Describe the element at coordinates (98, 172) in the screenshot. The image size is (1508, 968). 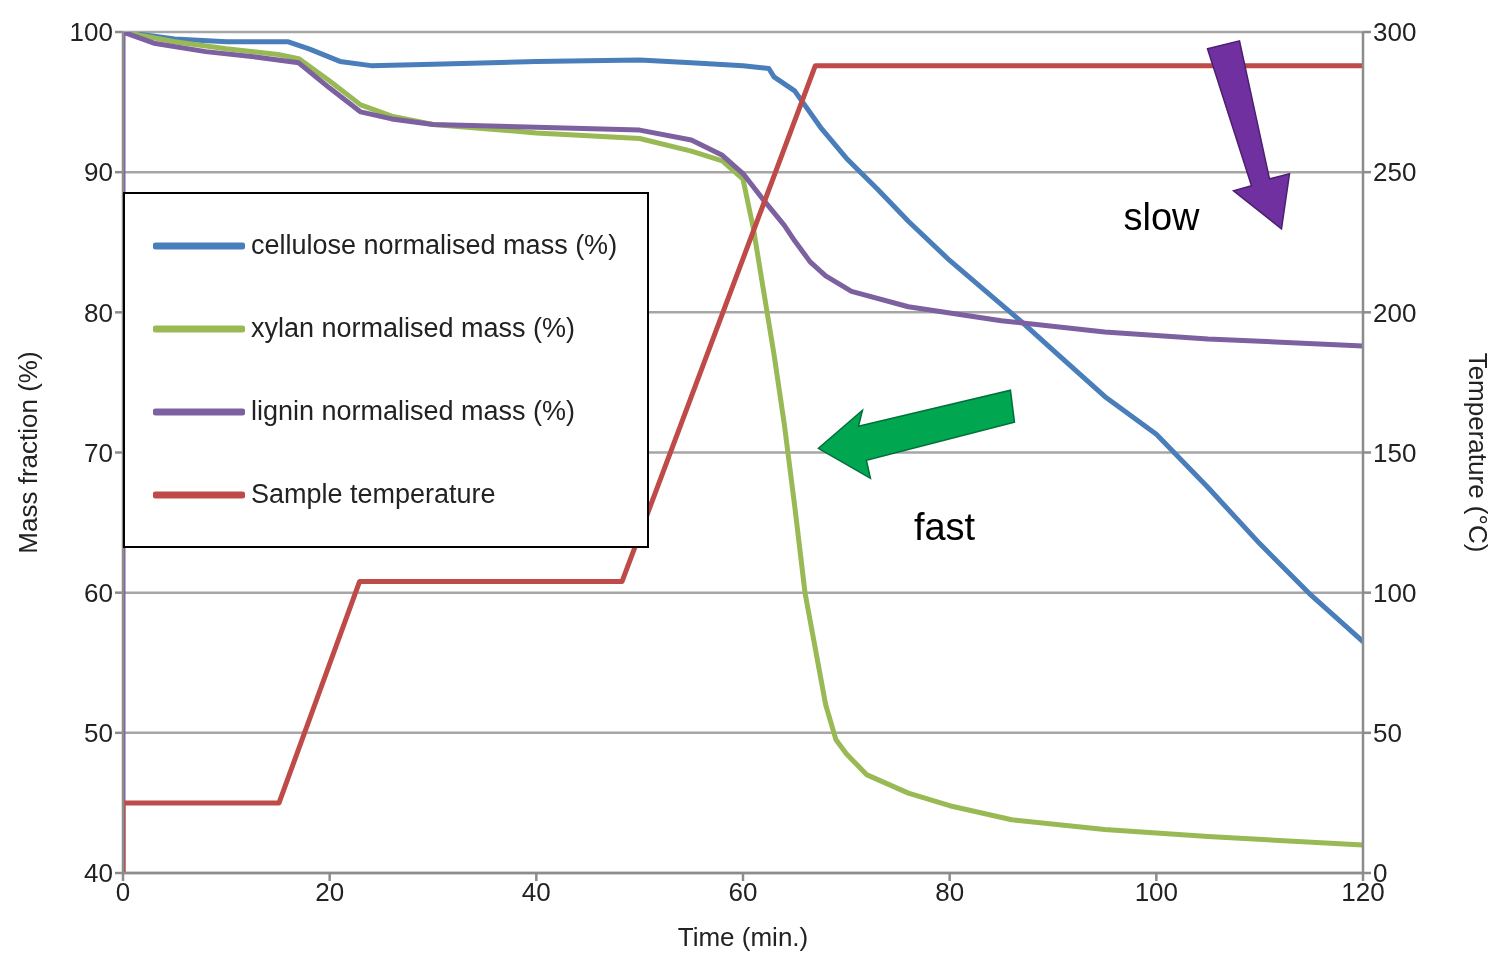
I see `y-tick-label: 90` at that location.